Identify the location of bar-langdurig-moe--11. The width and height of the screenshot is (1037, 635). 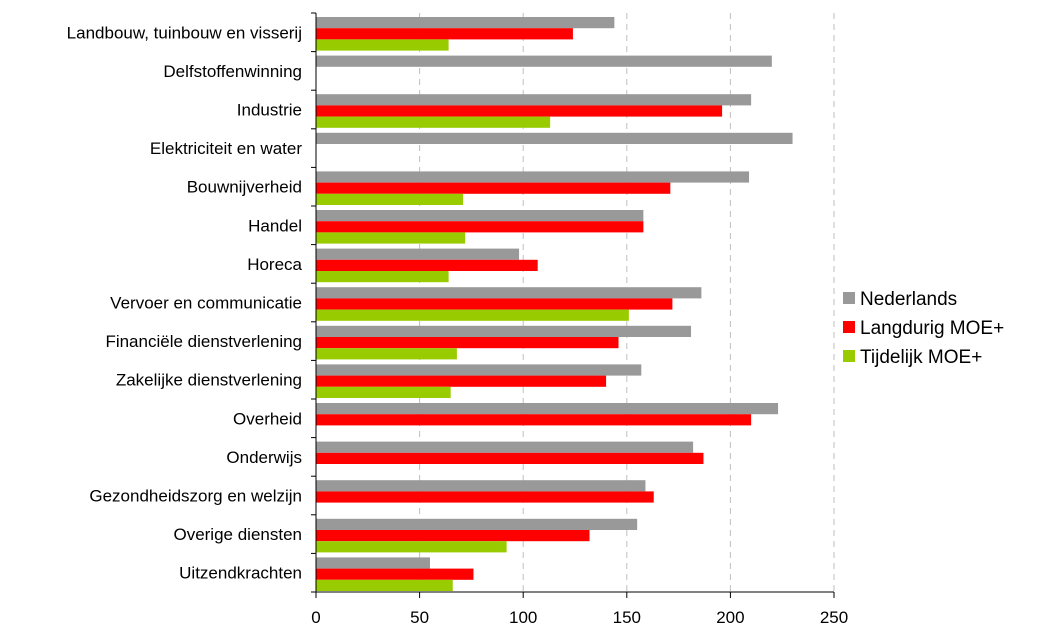
(510, 458).